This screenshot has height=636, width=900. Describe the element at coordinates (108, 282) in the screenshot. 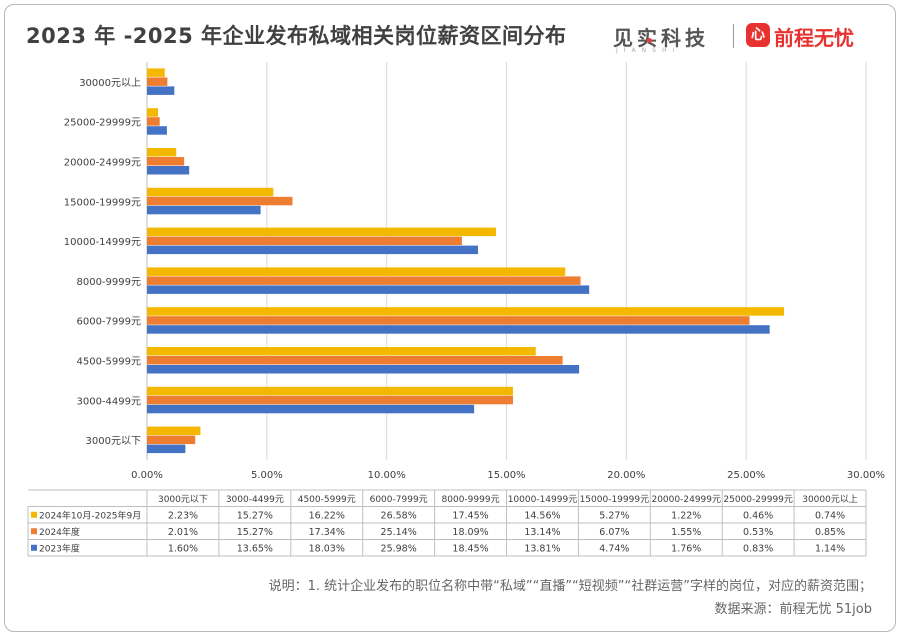

I see `y-tick-label: 8000-9999元` at that location.